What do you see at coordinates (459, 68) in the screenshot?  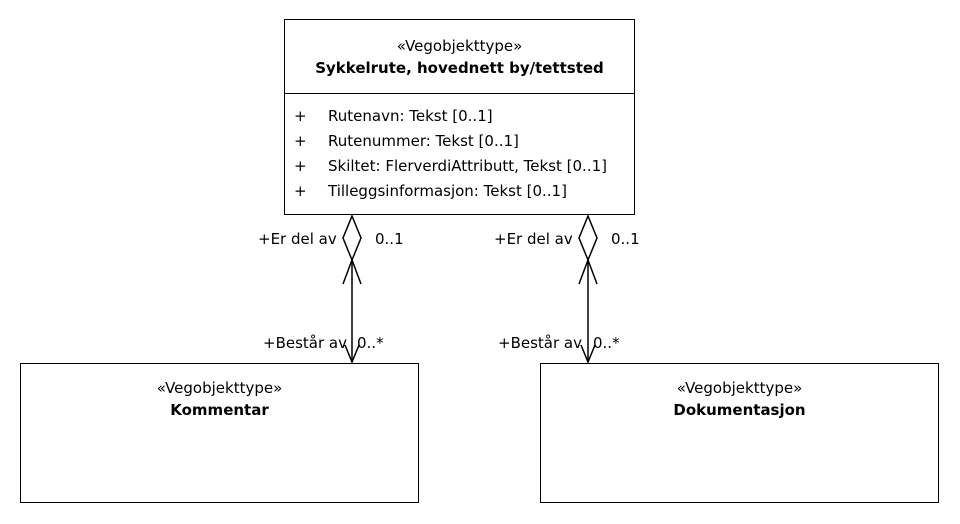 I see `class-name: Sykkelrute, hovednett by/tettsted` at bounding box center [459, 68].